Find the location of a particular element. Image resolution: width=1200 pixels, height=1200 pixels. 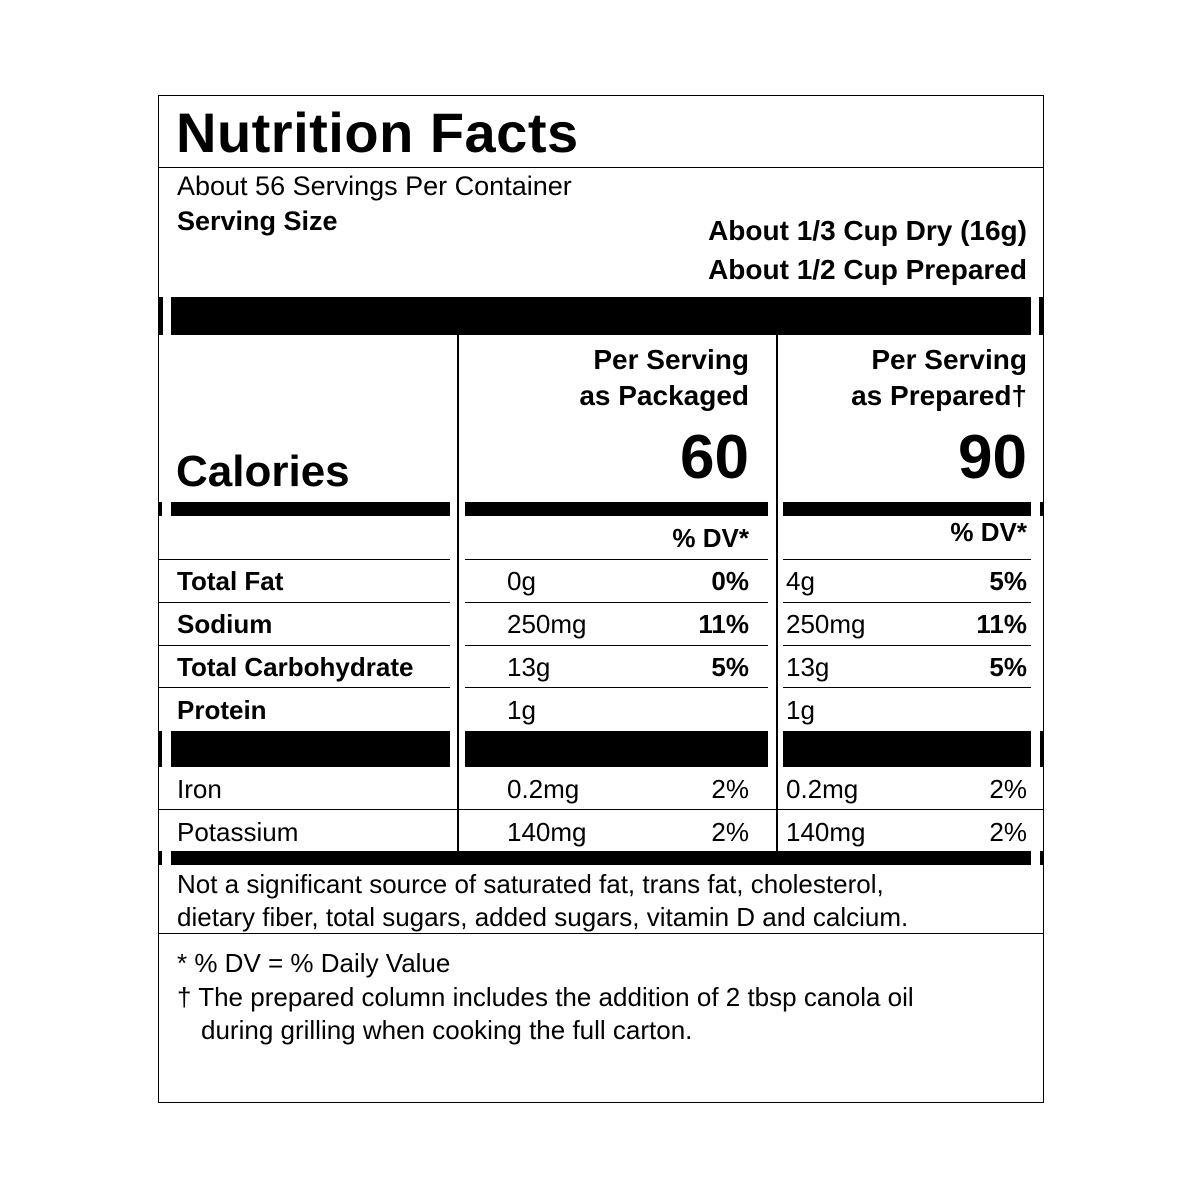

packaged-amount: 0g is located at coordinates (521, 581).